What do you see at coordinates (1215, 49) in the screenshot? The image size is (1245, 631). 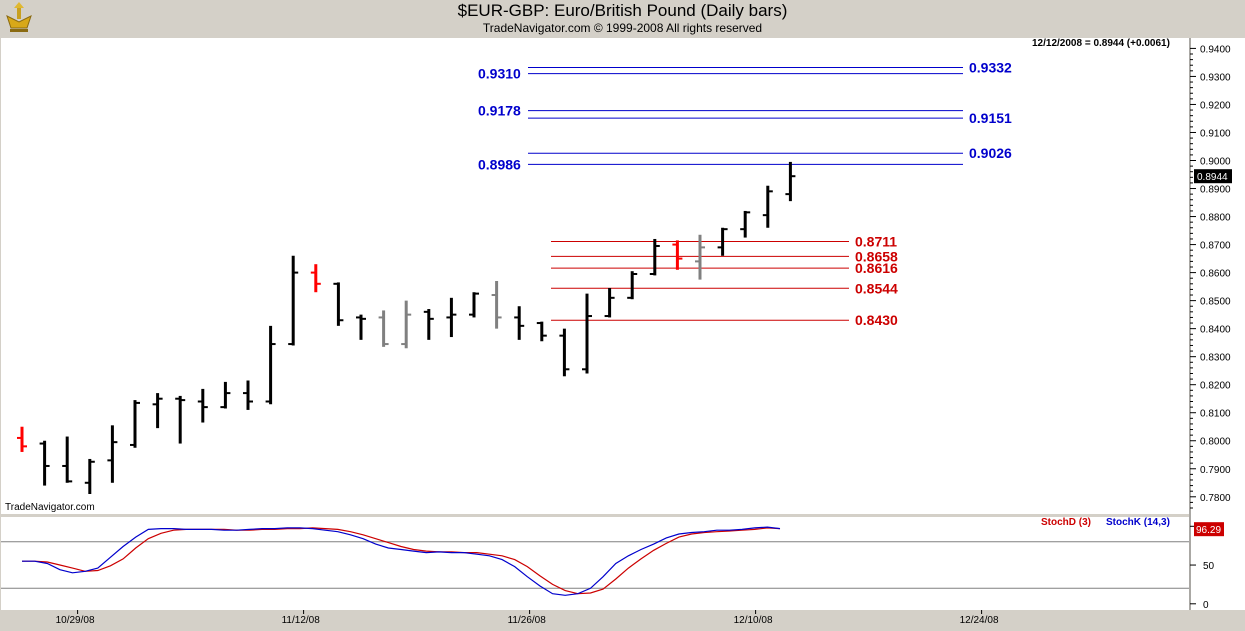 I see `y-tick-label: 0.9400` at bounding box center [1215, 49].